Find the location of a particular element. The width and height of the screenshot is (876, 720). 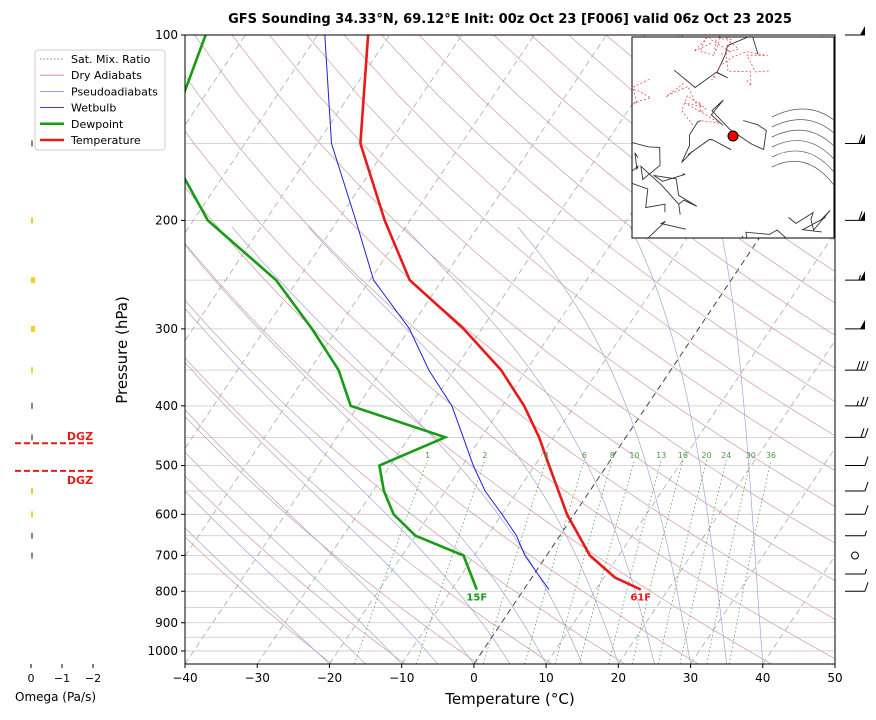

mixing-ratio-label: 10 is located at coordinates (634, 455).